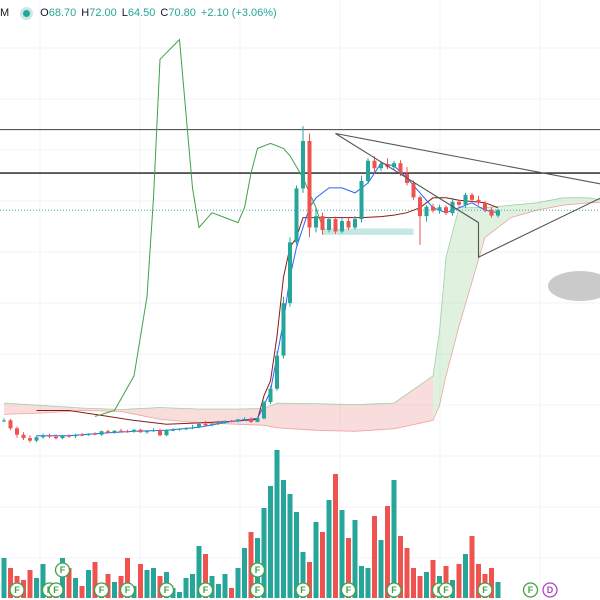  I want to click on event-markers: FFFFFFFFFFFFFFFFFD, so click(283, 580).